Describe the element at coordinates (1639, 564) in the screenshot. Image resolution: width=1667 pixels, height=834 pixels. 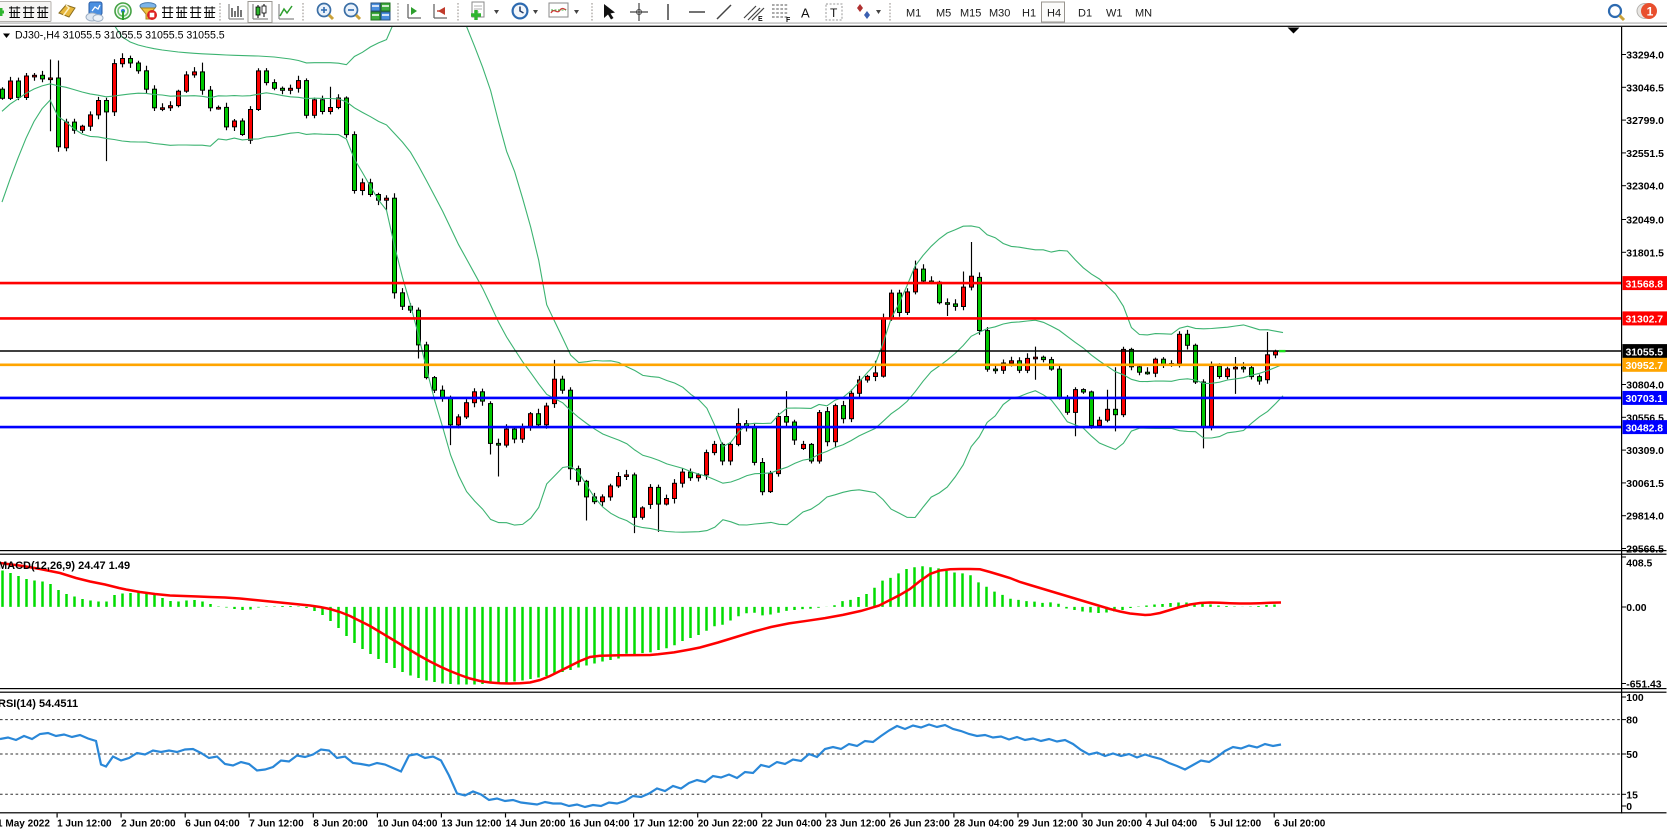
I see `svg-text: 408.5` at that location.